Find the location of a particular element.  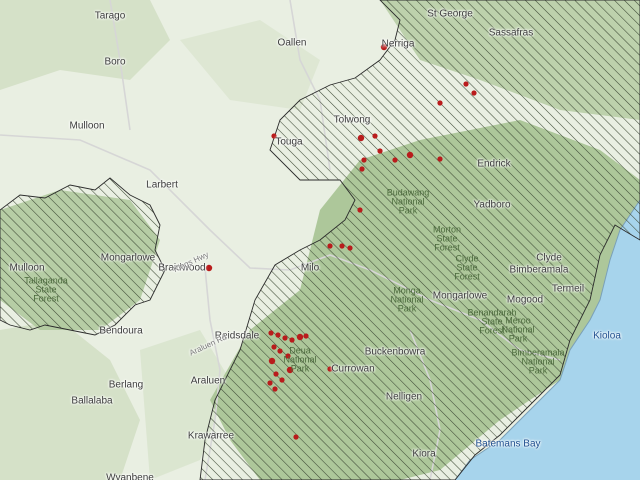

place-label-bimber: Bimberamala is located at coordinates (539, 270).